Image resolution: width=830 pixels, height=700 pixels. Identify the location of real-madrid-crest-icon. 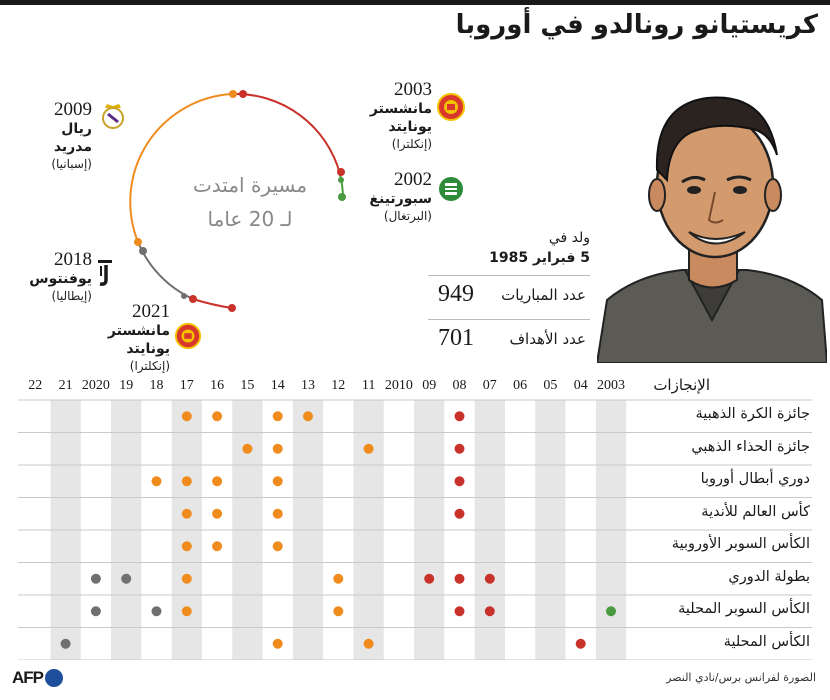
(113, 115).